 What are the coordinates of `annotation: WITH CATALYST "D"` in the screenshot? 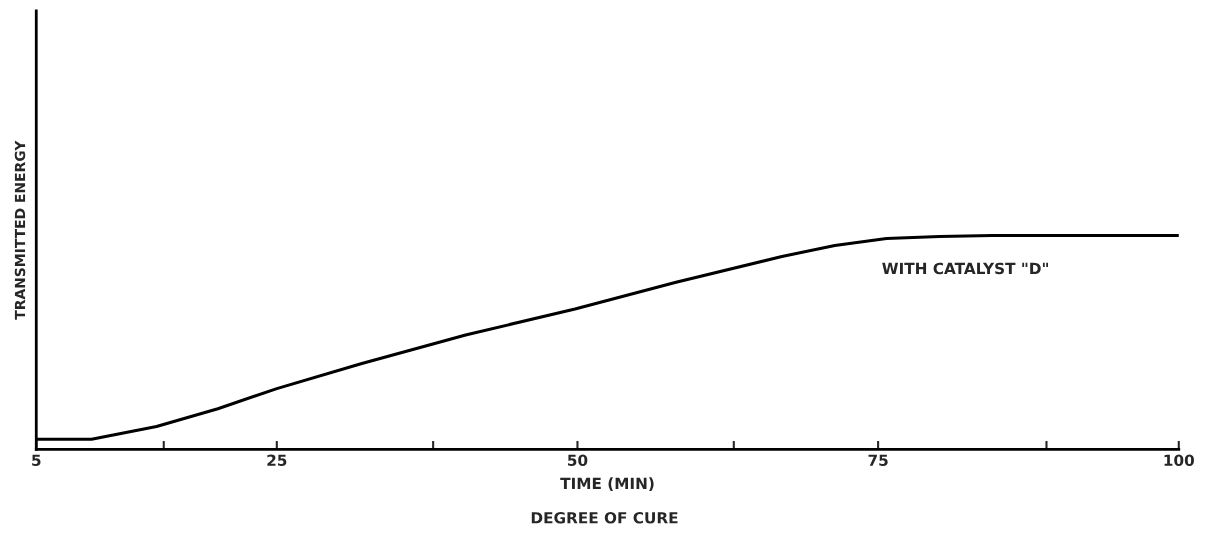 It's located at (965, 268).